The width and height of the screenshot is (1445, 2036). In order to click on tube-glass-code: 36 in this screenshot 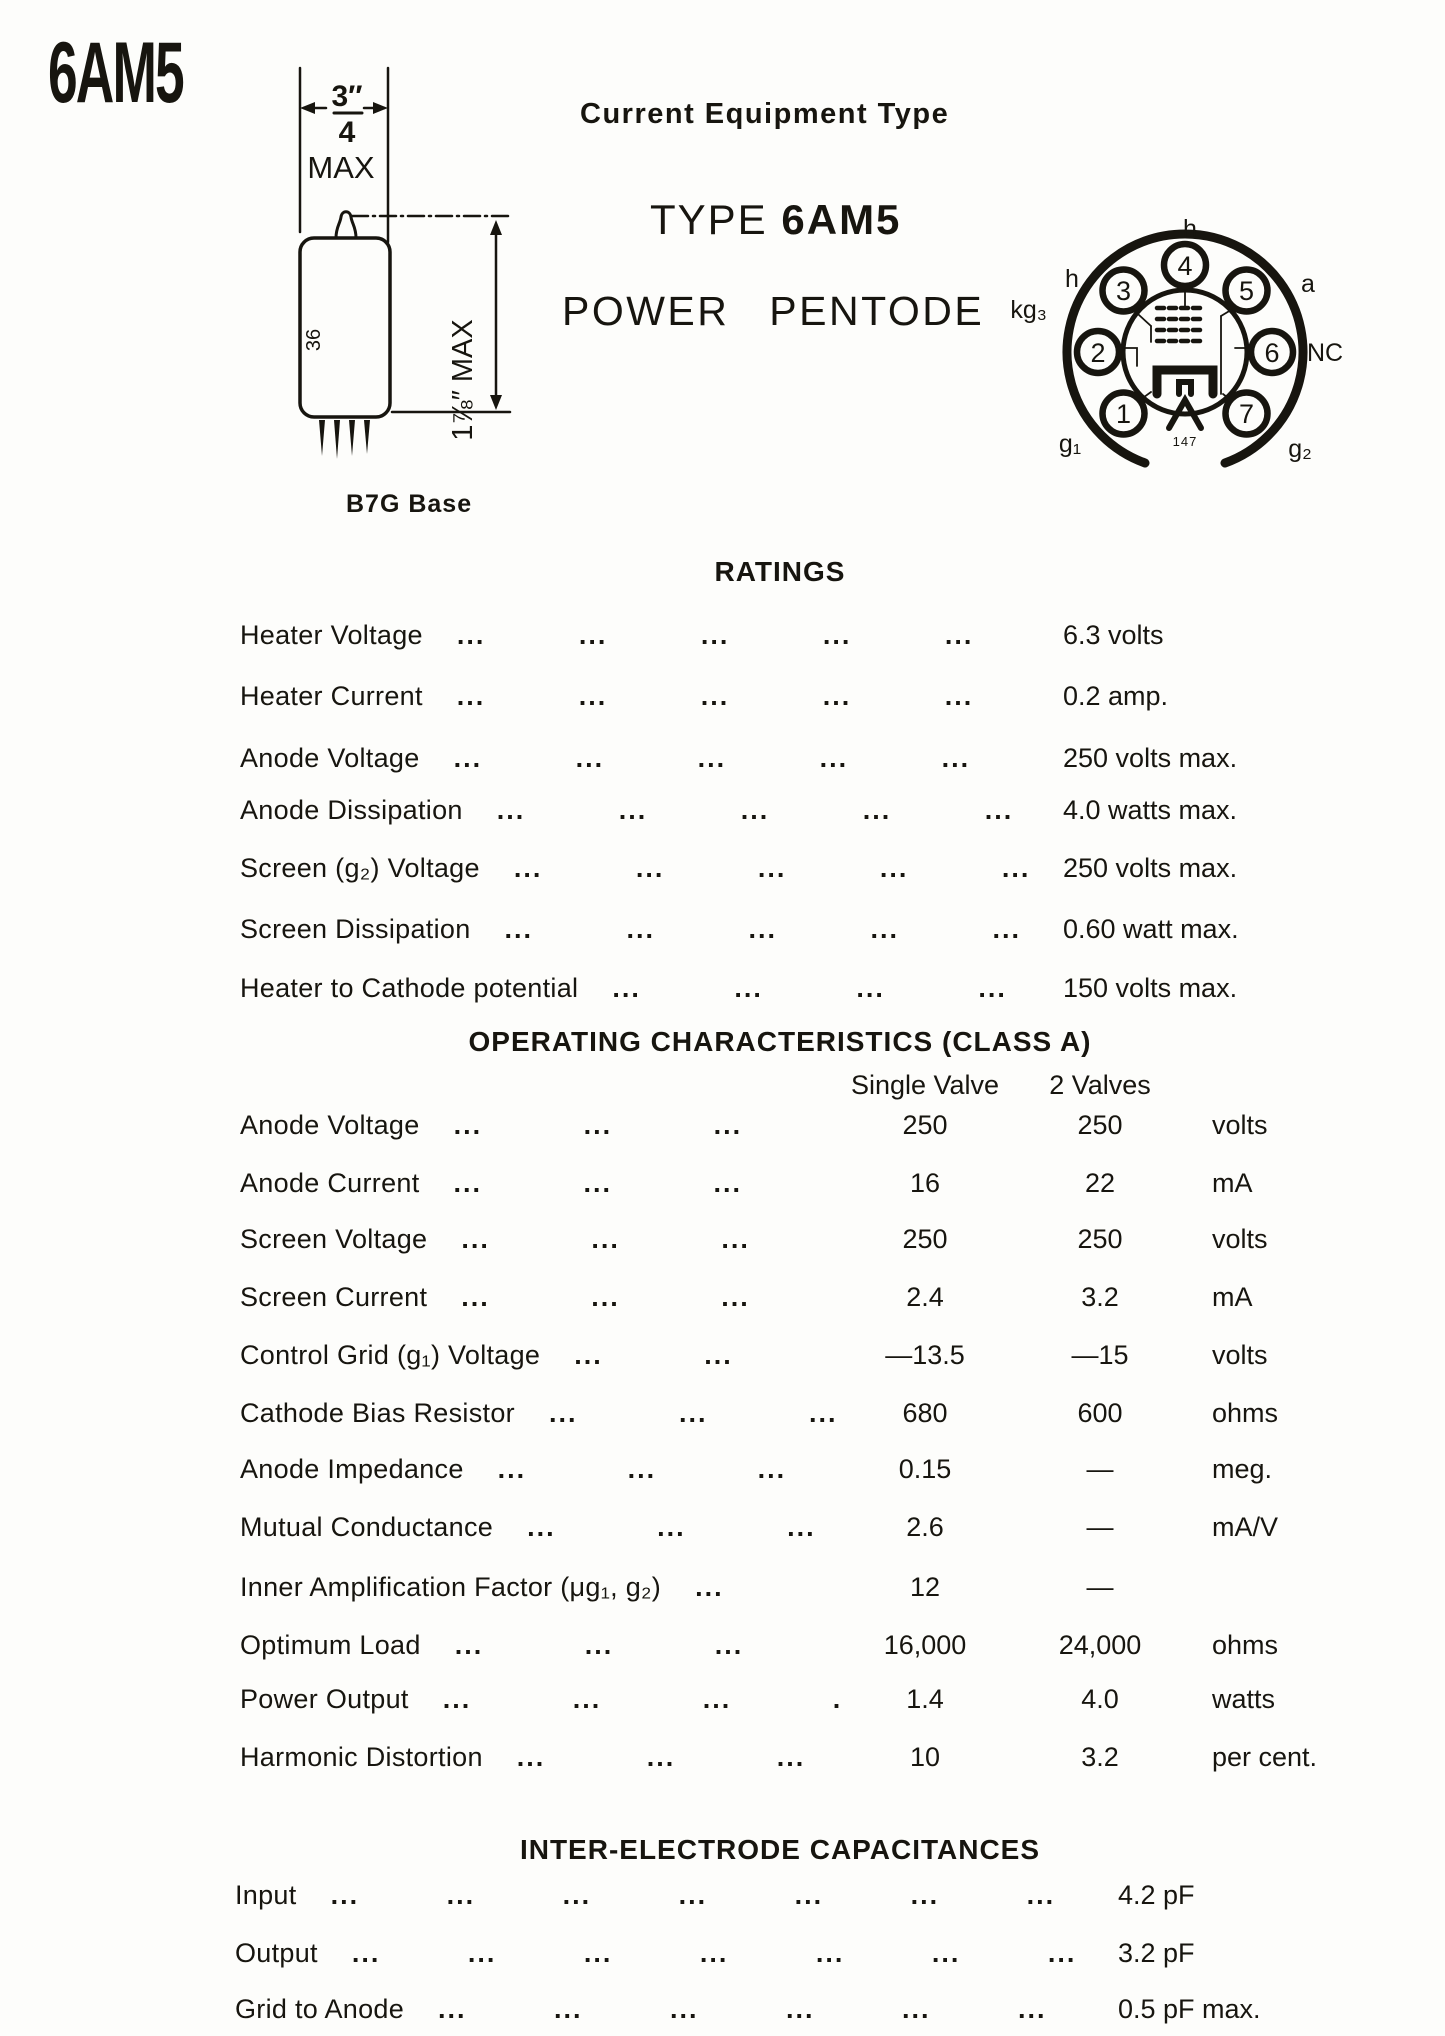, I will do `click(314, 340)`.